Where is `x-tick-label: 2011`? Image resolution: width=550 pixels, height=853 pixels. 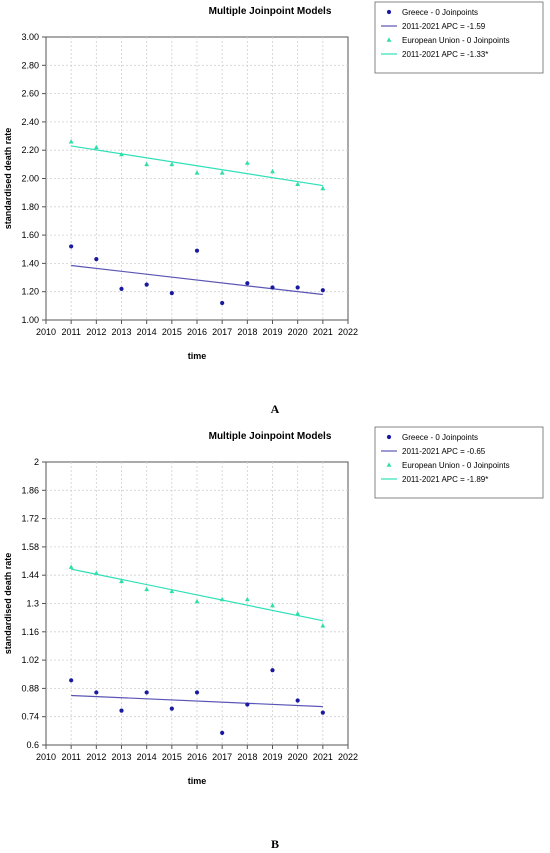 x-tick-label: 2011 is located at coordinates (70, 757).